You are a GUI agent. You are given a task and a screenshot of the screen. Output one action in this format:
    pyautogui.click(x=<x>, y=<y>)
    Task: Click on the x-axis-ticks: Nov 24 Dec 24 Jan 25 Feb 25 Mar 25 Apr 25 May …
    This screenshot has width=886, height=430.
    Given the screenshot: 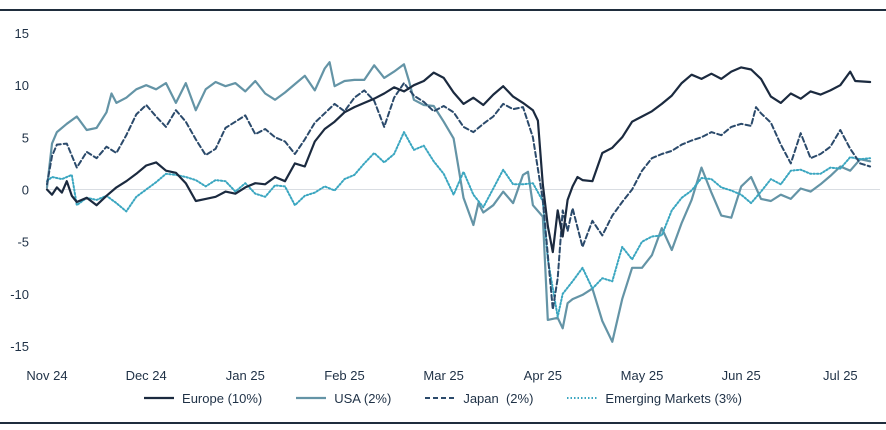 What is the action you would take?
    pyautogui.click(x=441, y=375)
    